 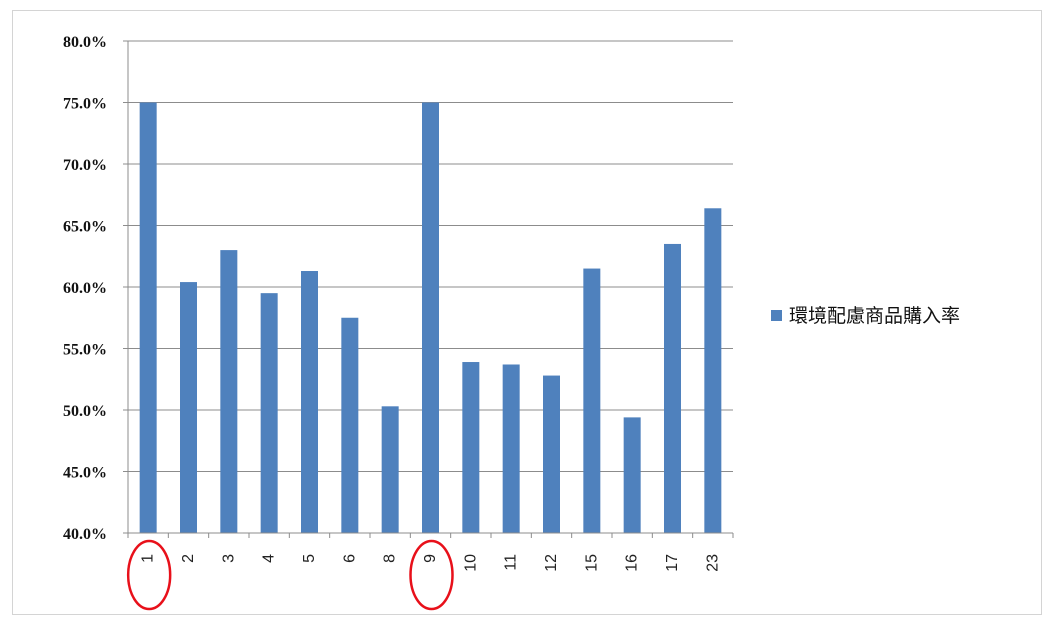 What do you see at coordinates (712, 563) in the screenshot?
I see `x-tick-label: 23` at bounding box center [712, 563].